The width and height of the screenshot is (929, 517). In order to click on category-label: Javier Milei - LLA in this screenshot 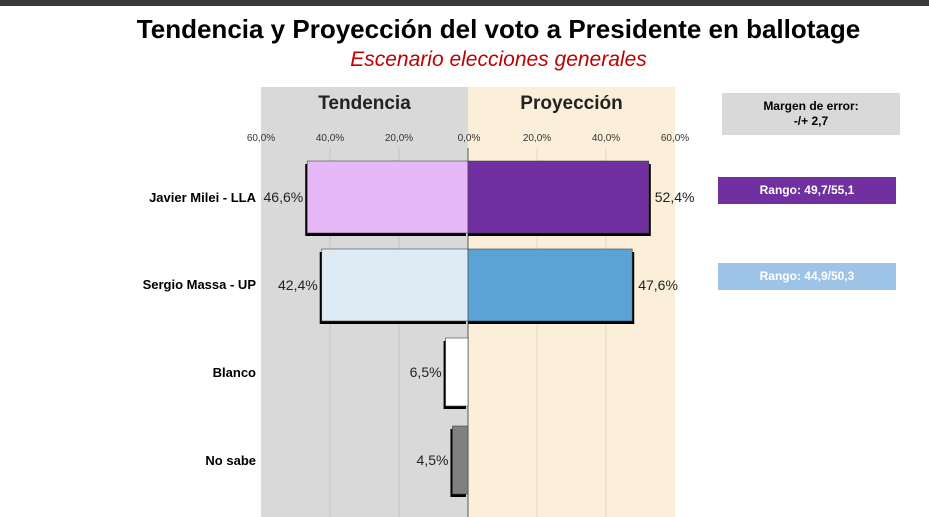, I will do `click(202, 197)`.